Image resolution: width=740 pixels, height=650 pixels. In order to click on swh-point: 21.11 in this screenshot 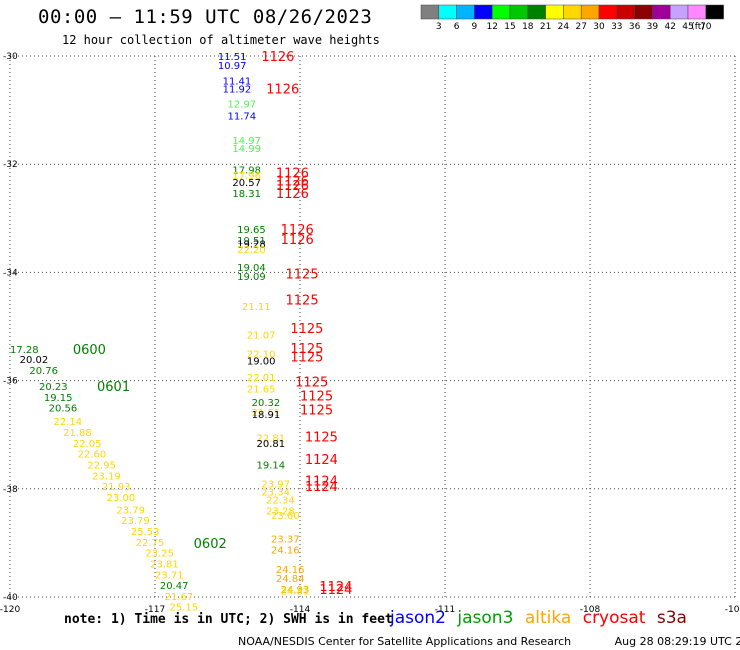, I will do `click(256, 307)`.